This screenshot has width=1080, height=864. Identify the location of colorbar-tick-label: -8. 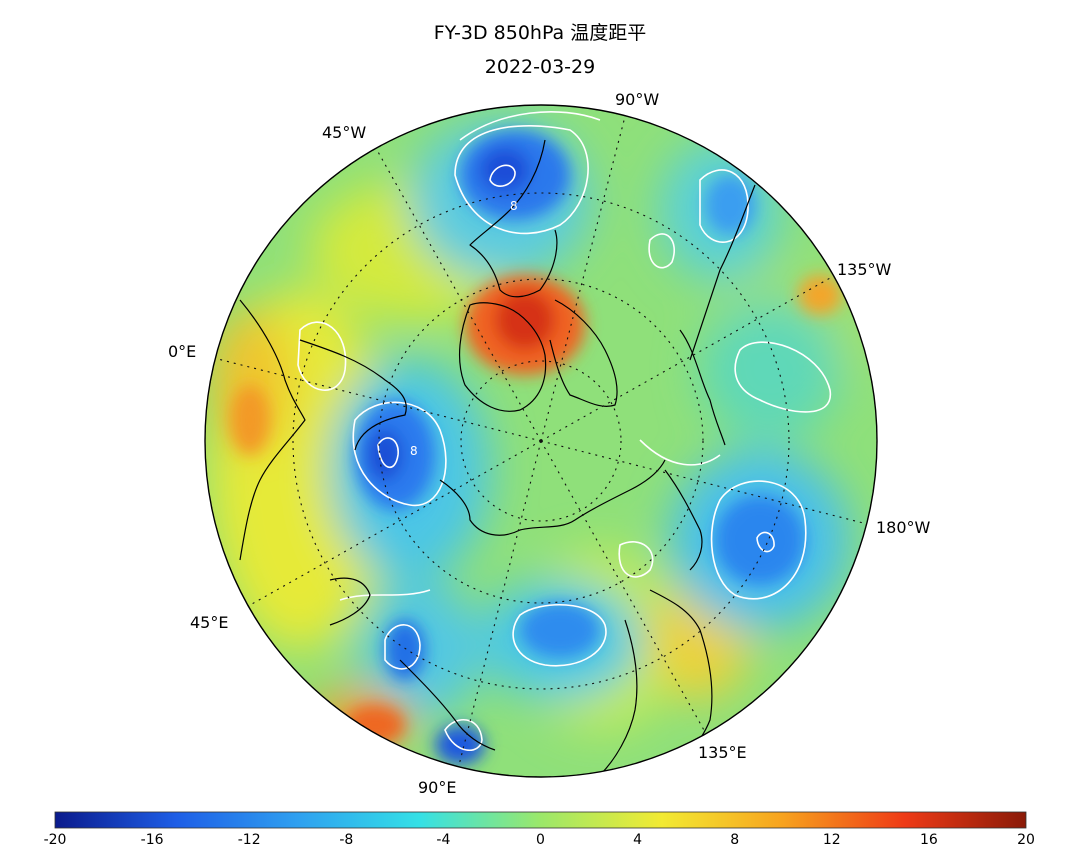
(346, 840).